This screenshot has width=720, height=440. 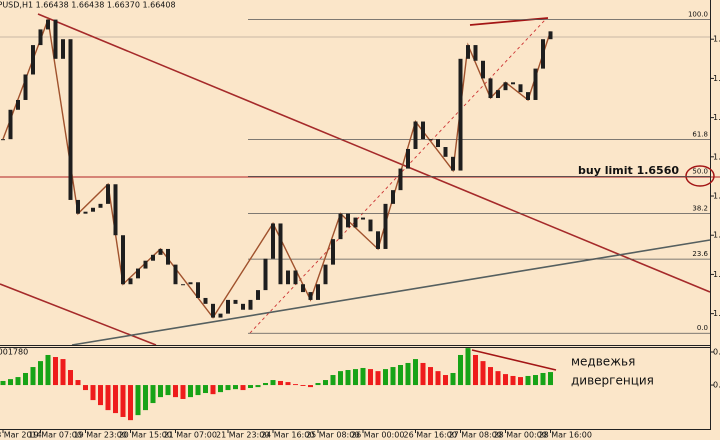 What do you see at coordinates (88, 5) in the screenshot?
I see `chart-title: BPUSD,H1 1.66438 1.66438 1.66370 1.66408` at bounding box center [88, 5].